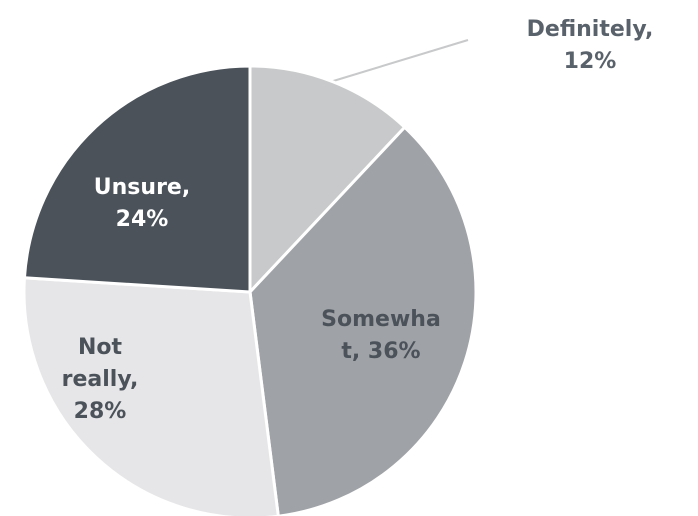  What do you see at coordinates (100, 411) in the screenshot?
I see `slice-label: 28%` at bounding box center [100, 411].